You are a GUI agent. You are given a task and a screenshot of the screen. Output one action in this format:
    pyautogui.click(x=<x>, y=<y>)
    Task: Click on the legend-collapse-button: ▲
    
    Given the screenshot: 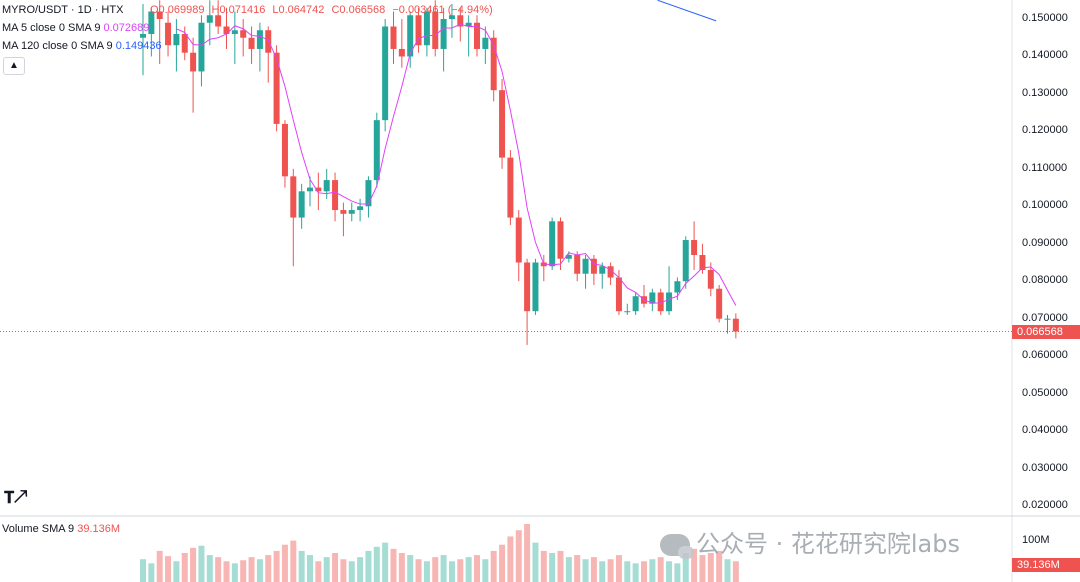 What is the action you would take?
    pyautogui.click(x=14, y=66)
    